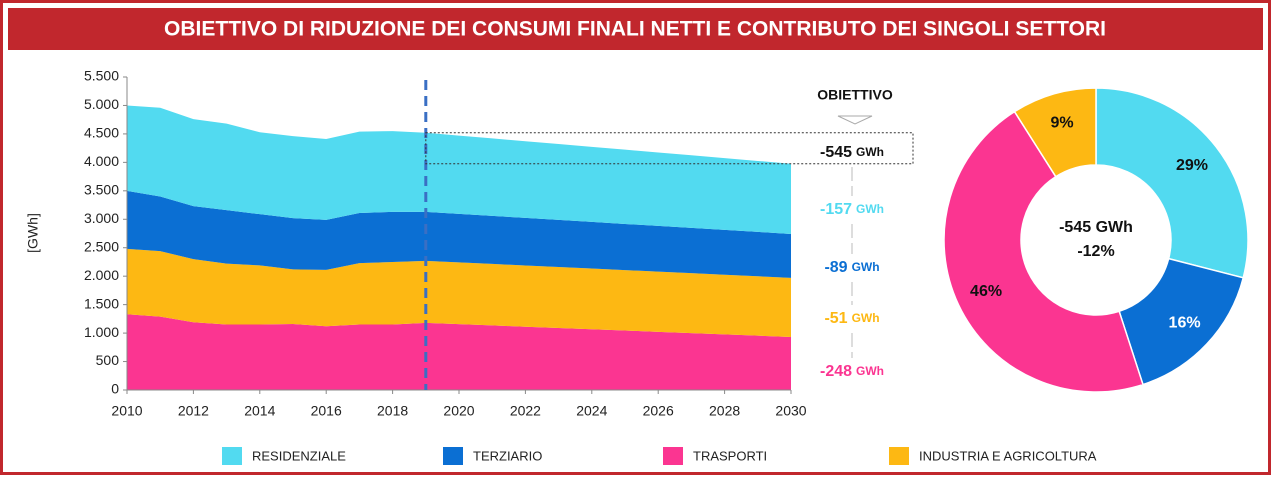 This screenshot has height=480, width=1271. Describe the element at coordinates (101, 190) in the screenshot. I see `y-tick-label: 3.500` at that location.